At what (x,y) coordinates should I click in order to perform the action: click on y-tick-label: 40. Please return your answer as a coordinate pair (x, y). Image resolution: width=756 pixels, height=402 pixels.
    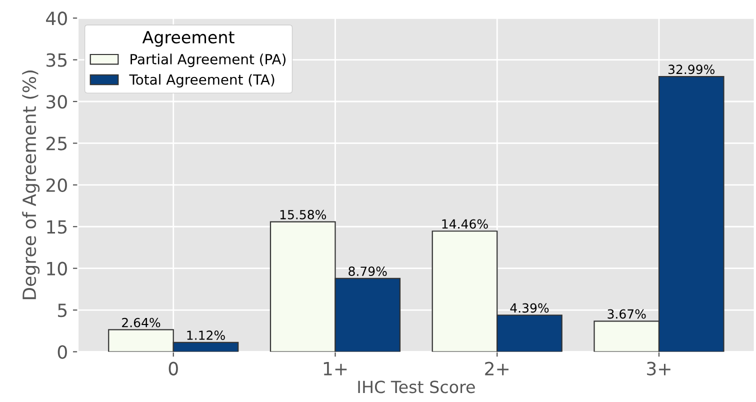
    Looking at the image, I should click on (56, 19).